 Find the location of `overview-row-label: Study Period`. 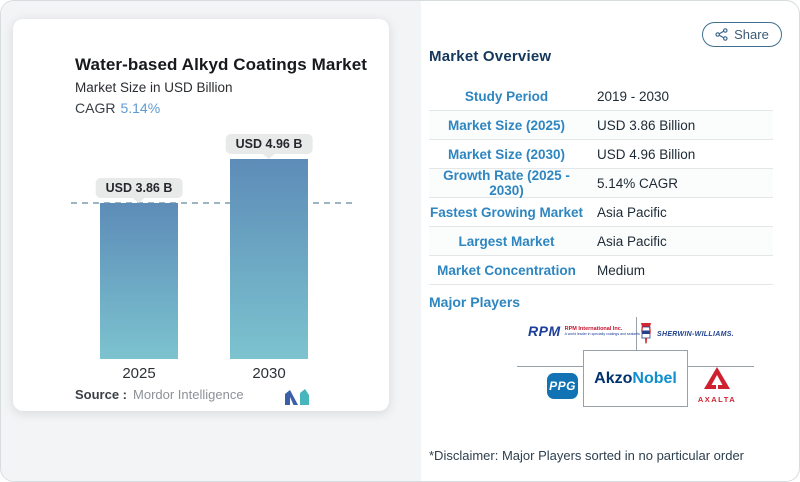

overview-row-label: Study Period is located at coordinates (506, 96).